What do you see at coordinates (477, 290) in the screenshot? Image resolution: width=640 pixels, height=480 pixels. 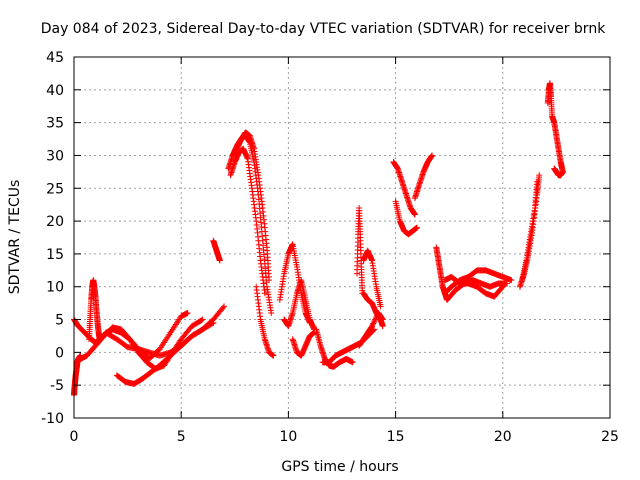 I see `series-band-c` at bounding box center [477, 290].